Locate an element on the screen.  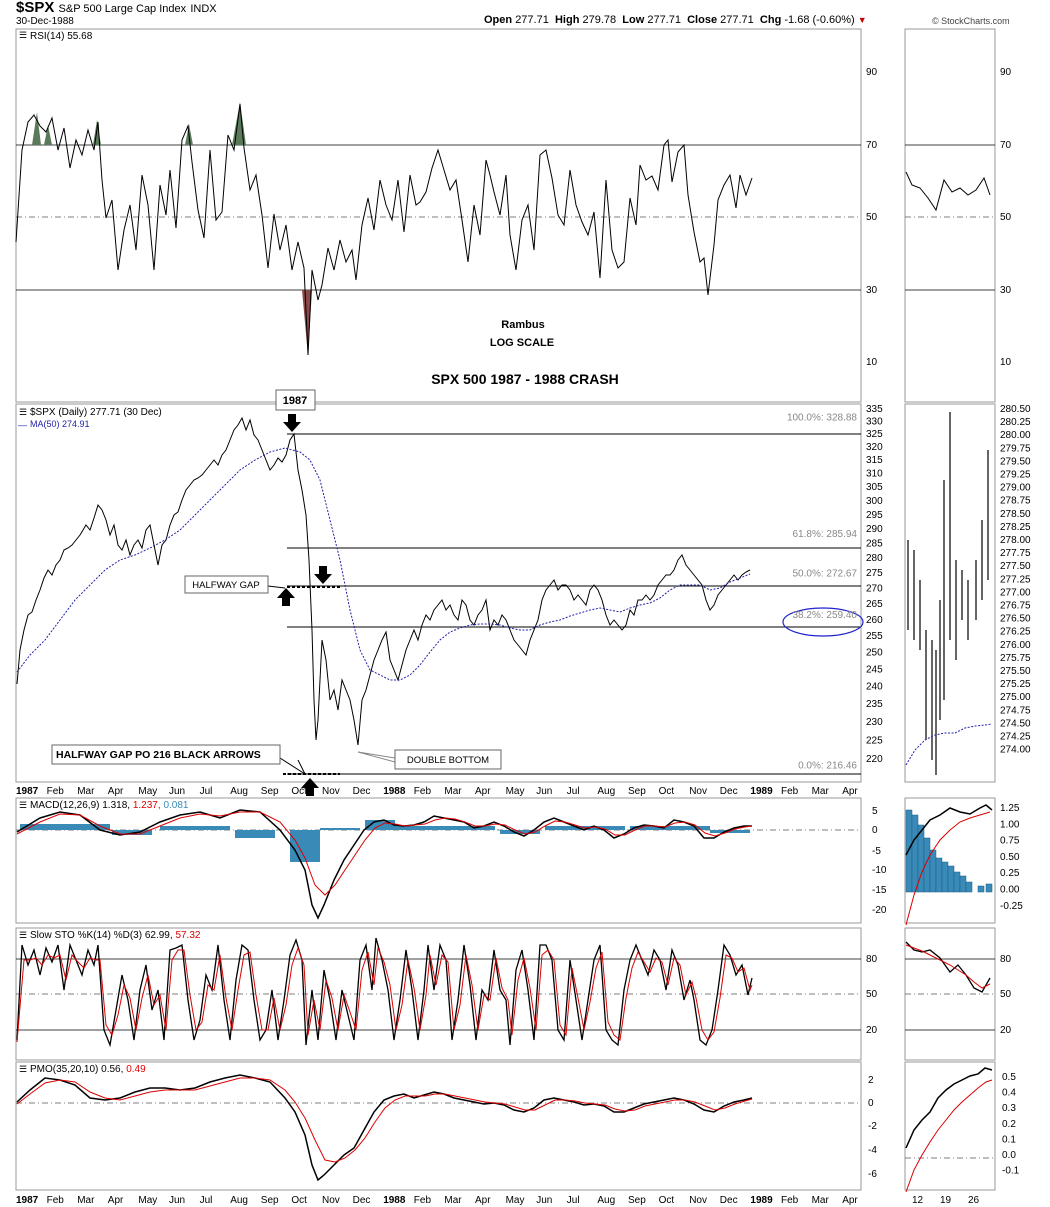
price-weekly-tick-label: 277.75 is located at coordinates (1015, 553).